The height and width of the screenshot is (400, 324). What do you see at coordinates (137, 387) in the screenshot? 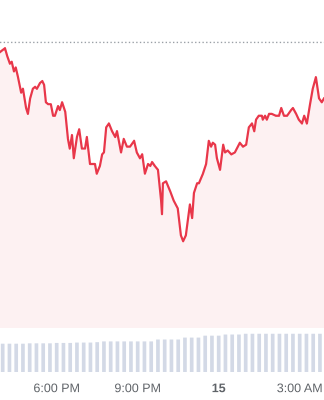
I see `x-tick-label: 9:00 PM` at bounding box center [137, 387].